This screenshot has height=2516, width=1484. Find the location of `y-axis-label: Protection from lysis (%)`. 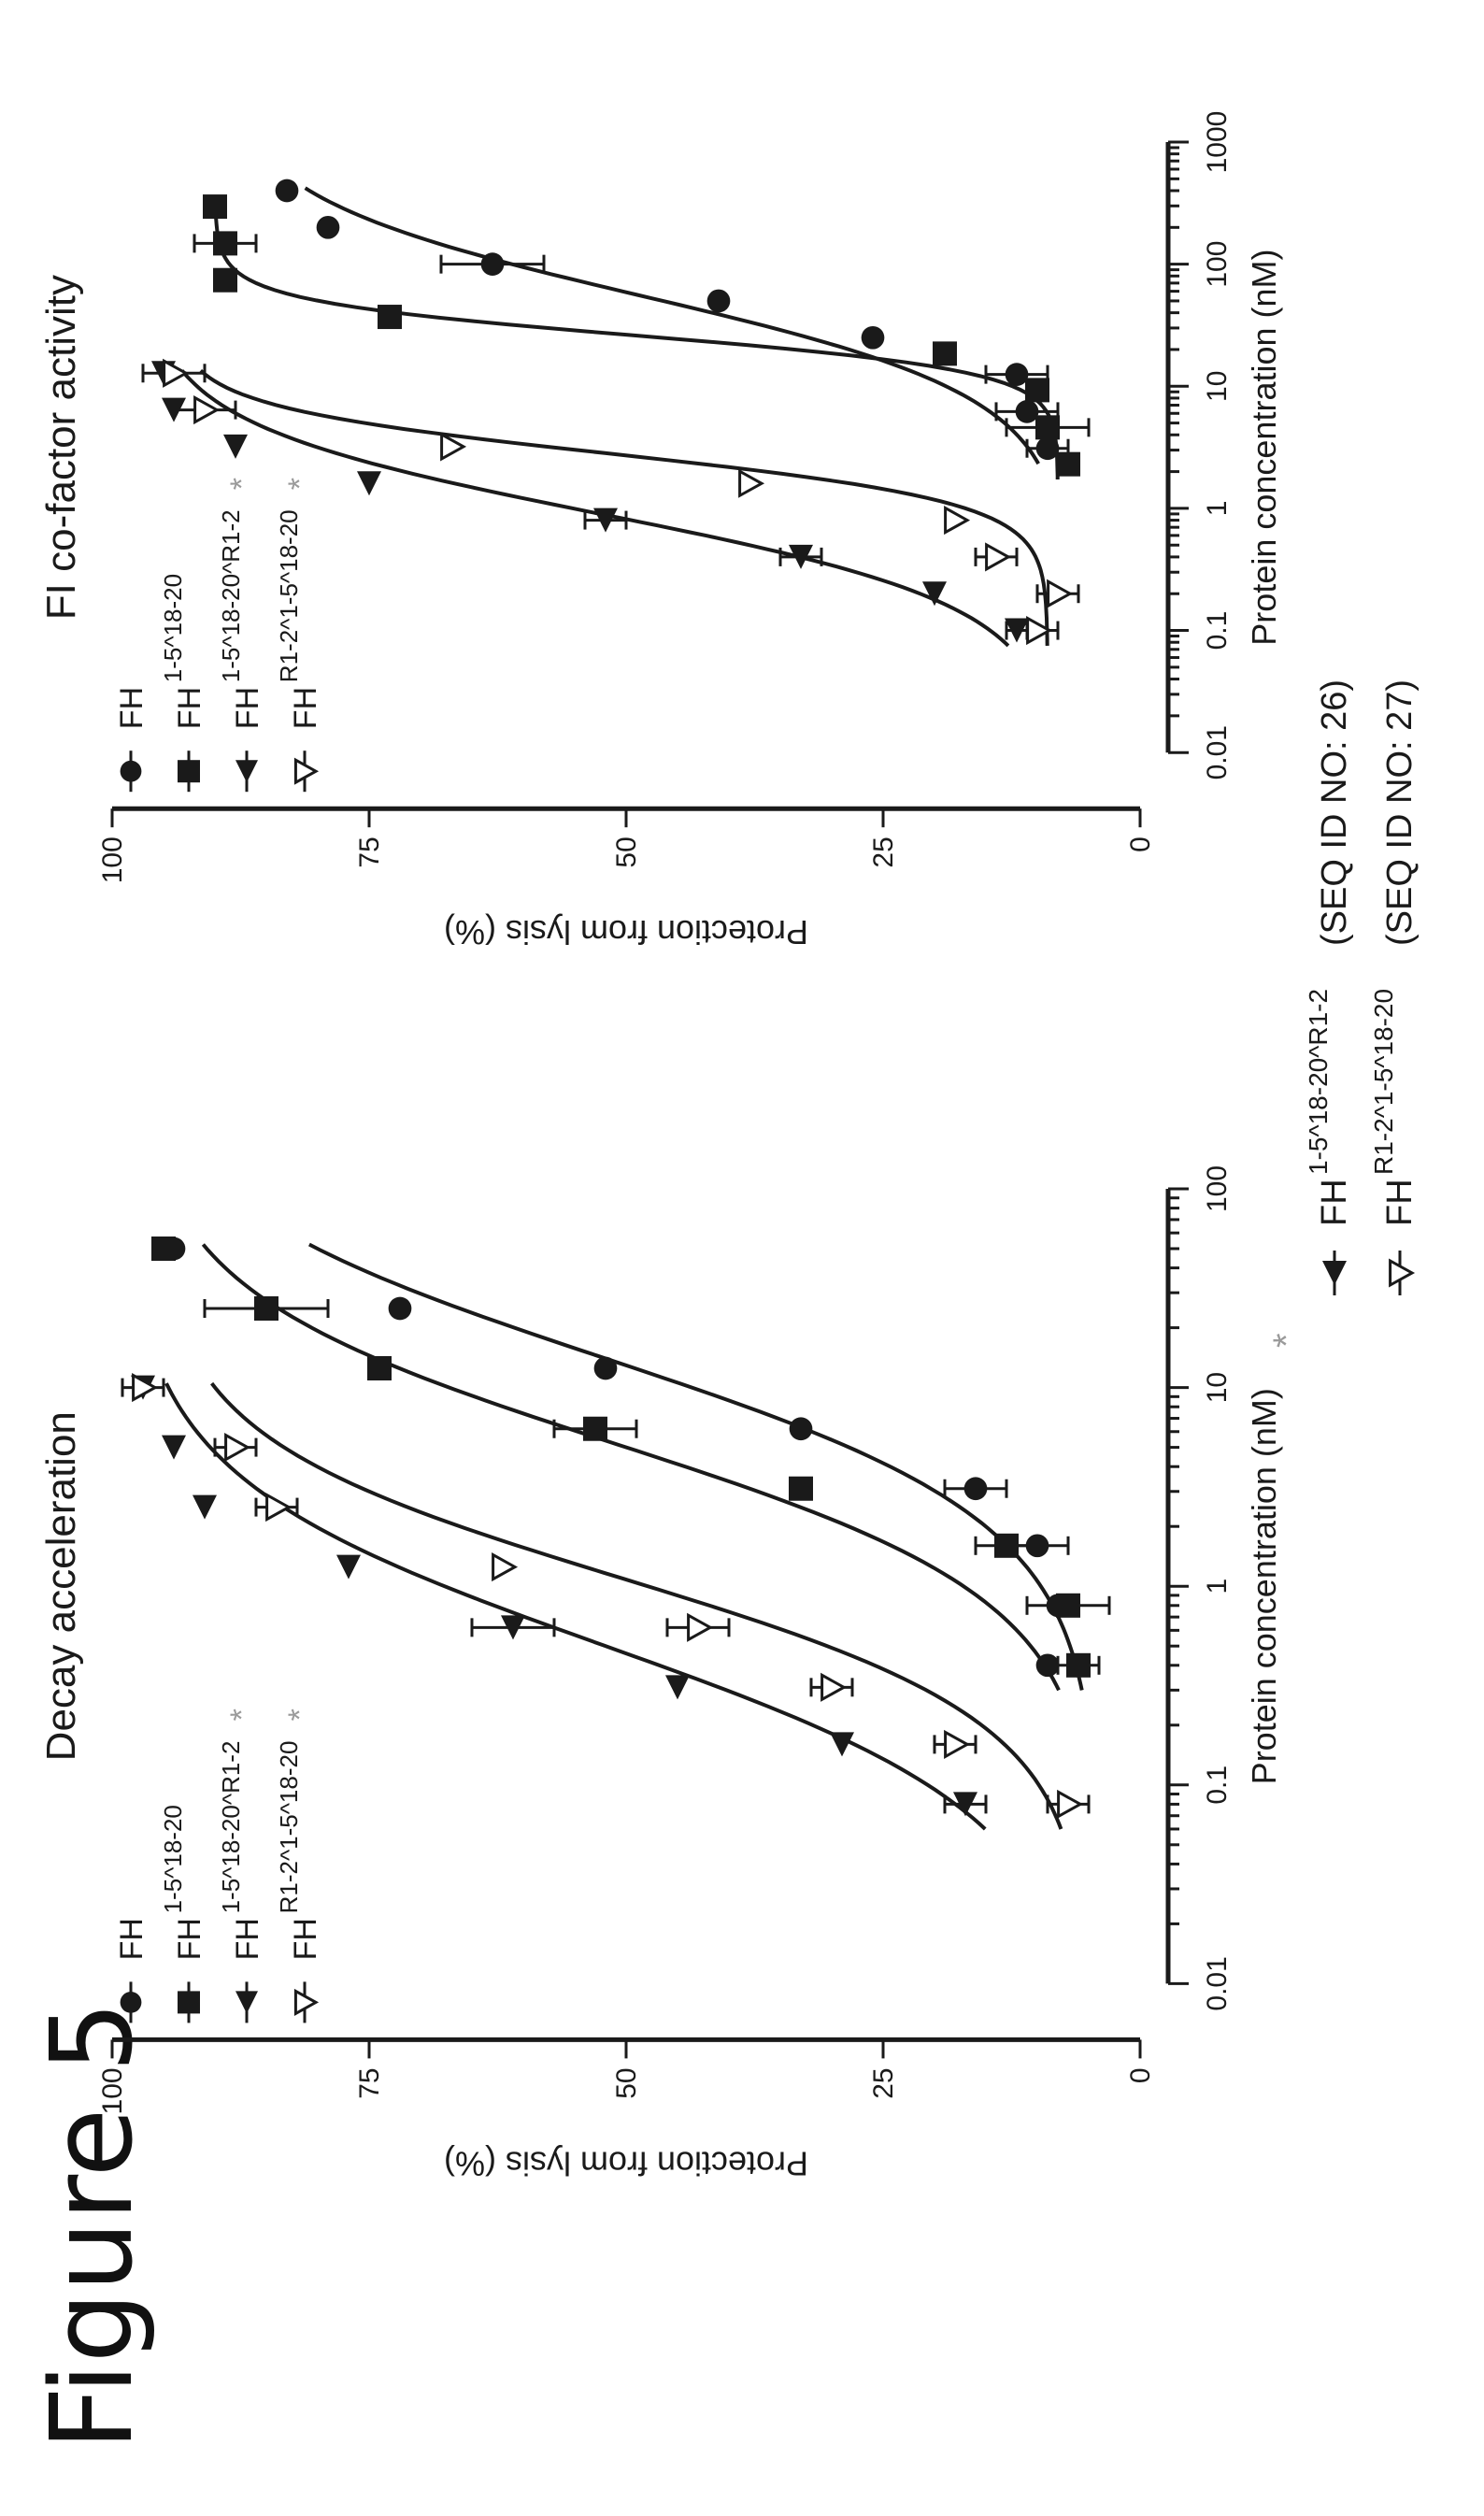

y-axis-label: Protection from lysis (%) is located at coordinates (626, 2163).